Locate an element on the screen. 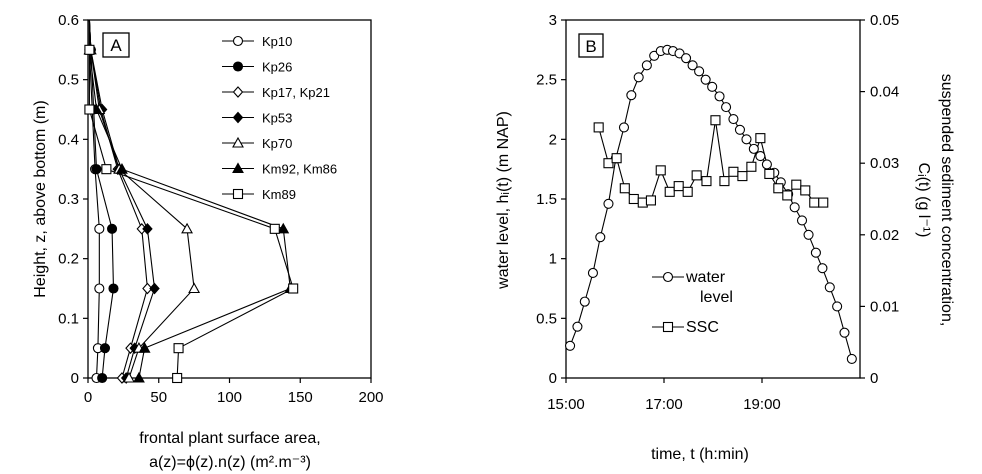 This screenshot has height=474, width=982. panel-b-label-box is located at coordinates (591, 45).